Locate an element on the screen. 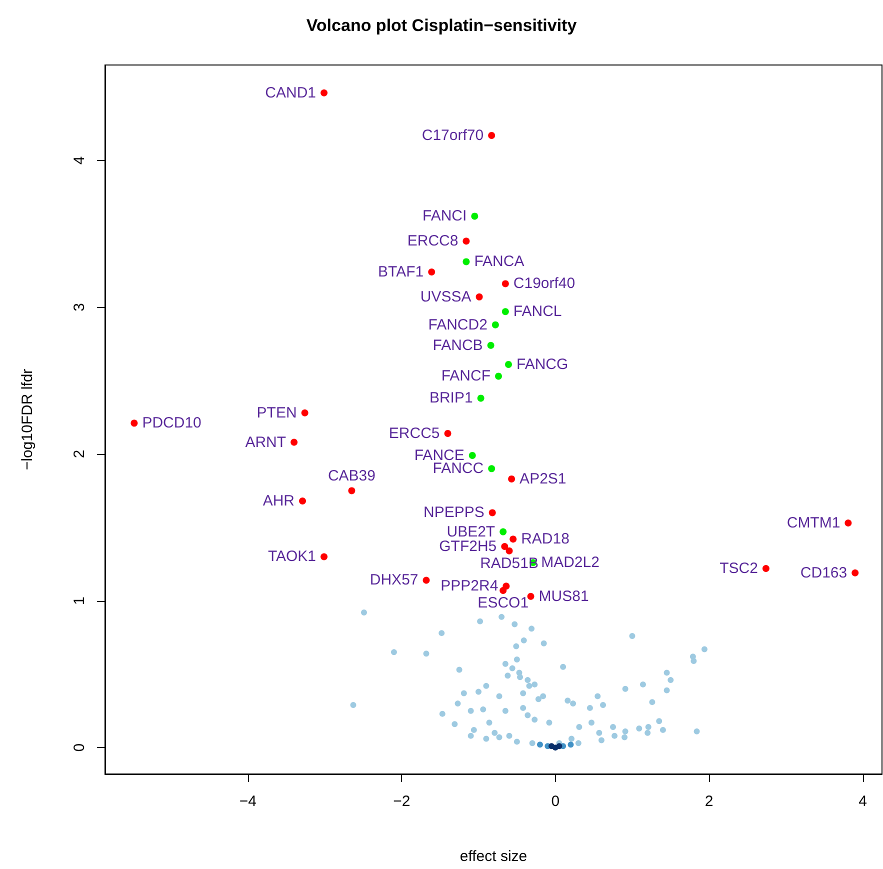  annotation: FANCI is located at coordinates (444, 216).